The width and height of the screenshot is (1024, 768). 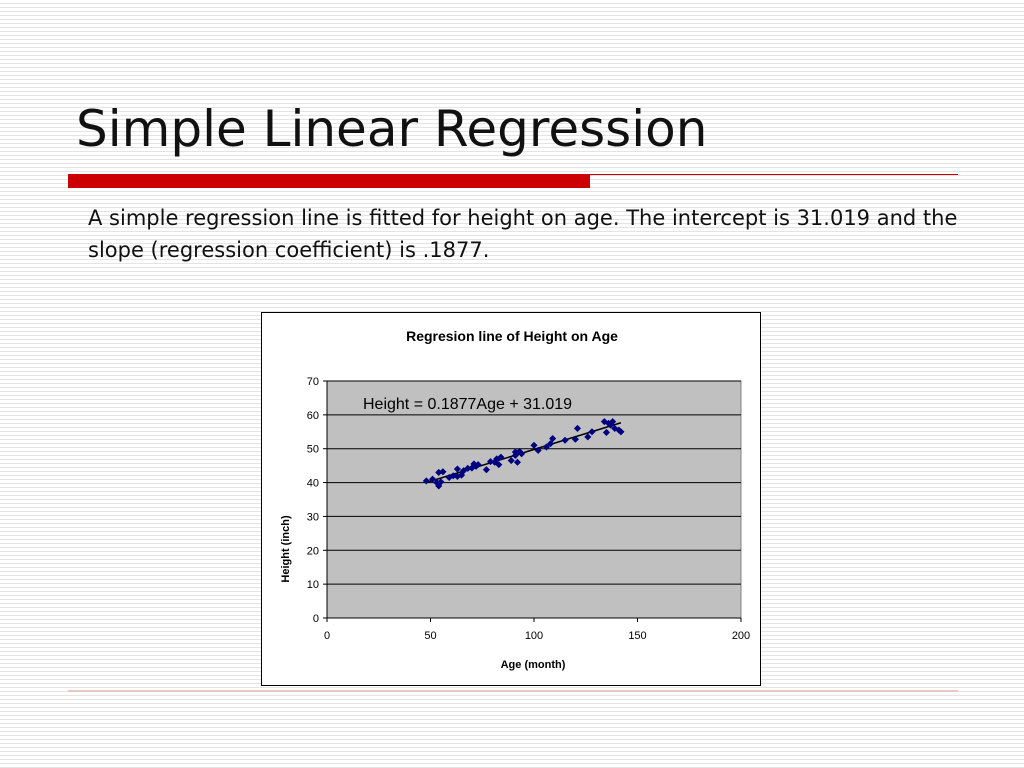 What do you see at coordinates (313, 585) in the screenshot?
I see `y-tick-label: 10` at bounding box center [313, 585].